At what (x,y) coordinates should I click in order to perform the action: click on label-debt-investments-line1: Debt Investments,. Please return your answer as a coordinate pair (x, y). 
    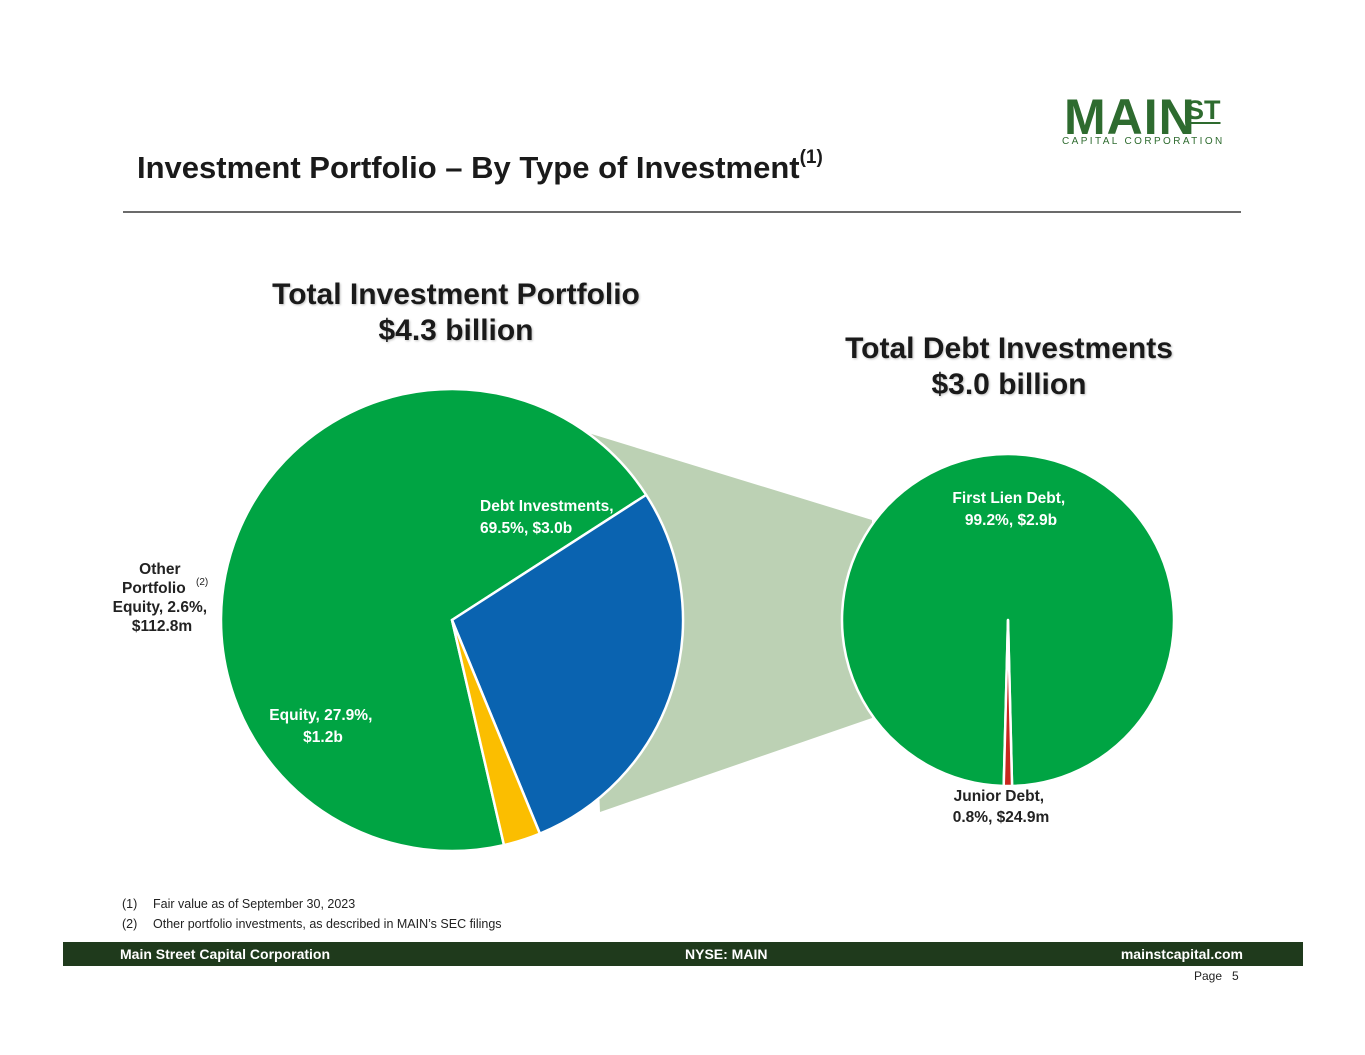
    Looking at the image, I should click on (547, 506).